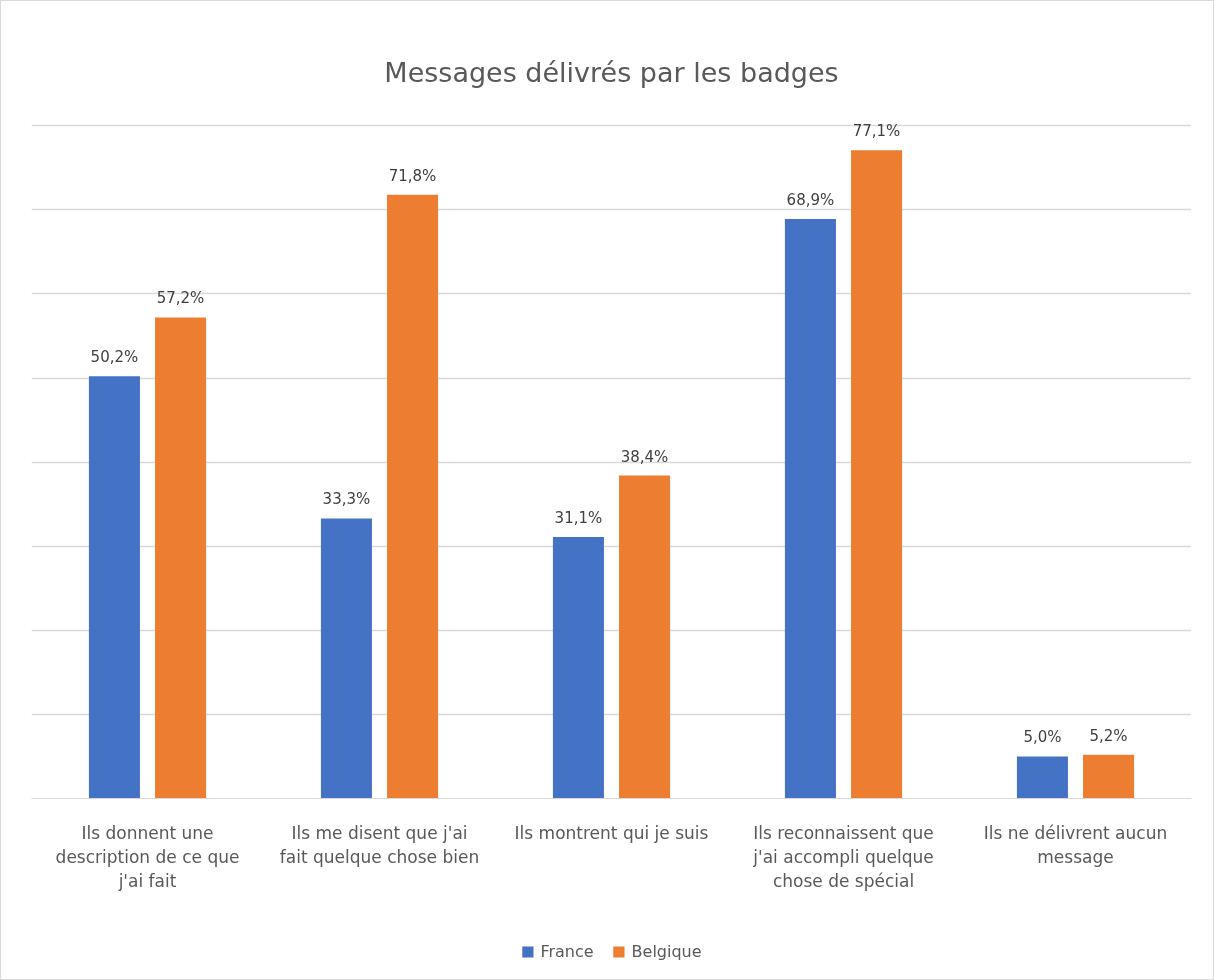  What do you see at coordinates (666, 951) in the screenshot?
I see `legend-label: Belgique` at bounding box center [666, 951].